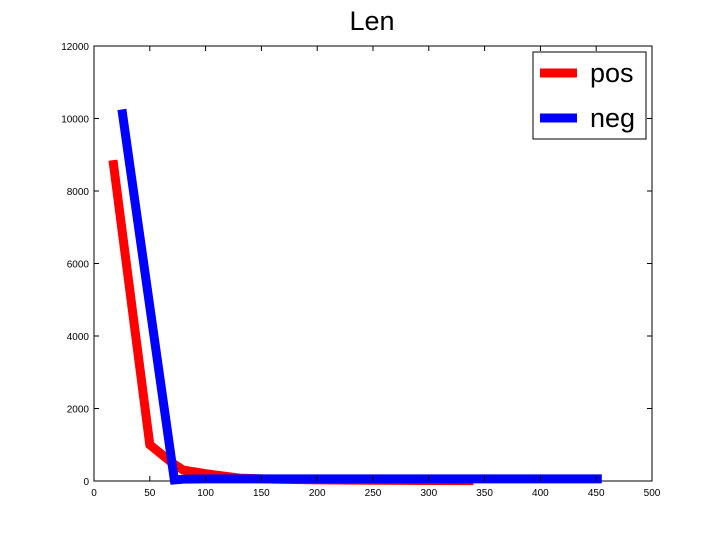  Describe the element at coordinates (205, 493) in the screenshot. I see `x-tick-label: 100` at that location.